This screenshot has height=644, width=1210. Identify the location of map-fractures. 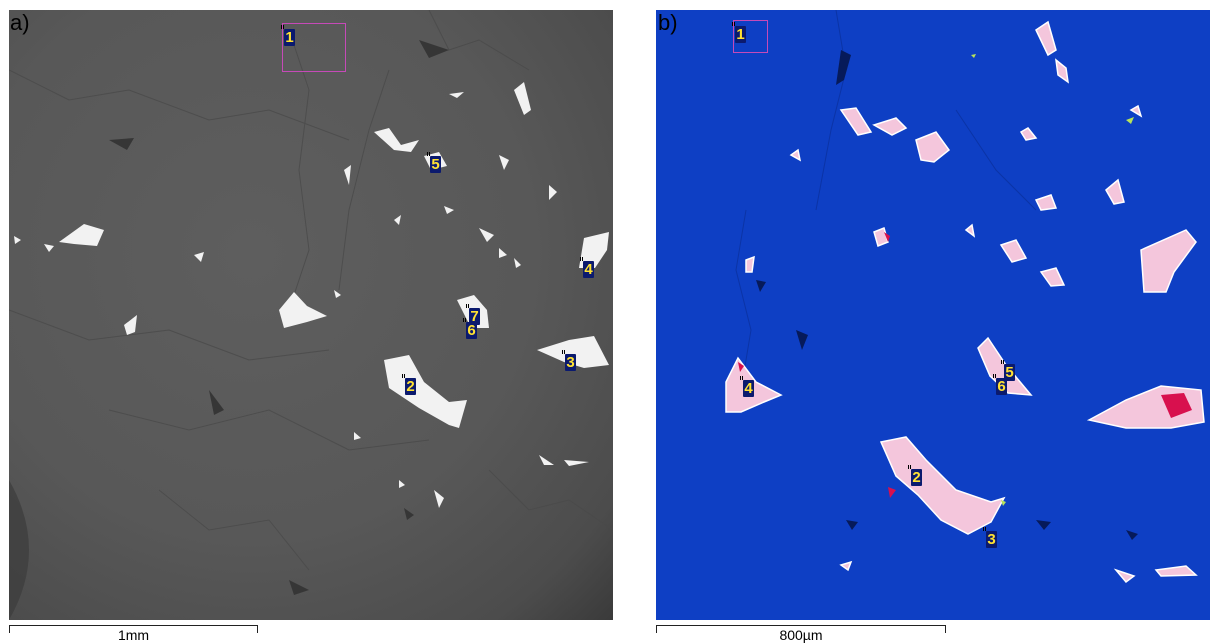
(886, 200).